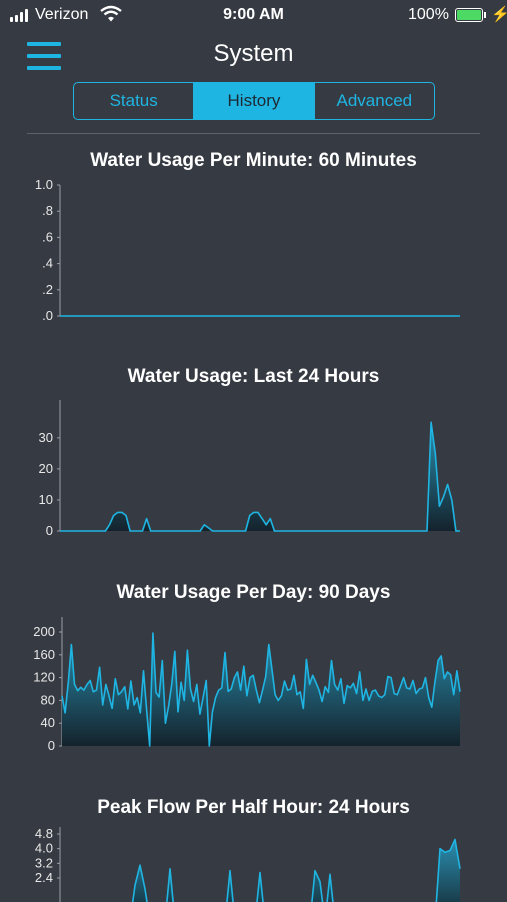 The width and height of the screenshot is (507, 902). Describe the element at coordinates (374, 101) in the screenshot. I see `tab-advanced: Advanced` at that location.